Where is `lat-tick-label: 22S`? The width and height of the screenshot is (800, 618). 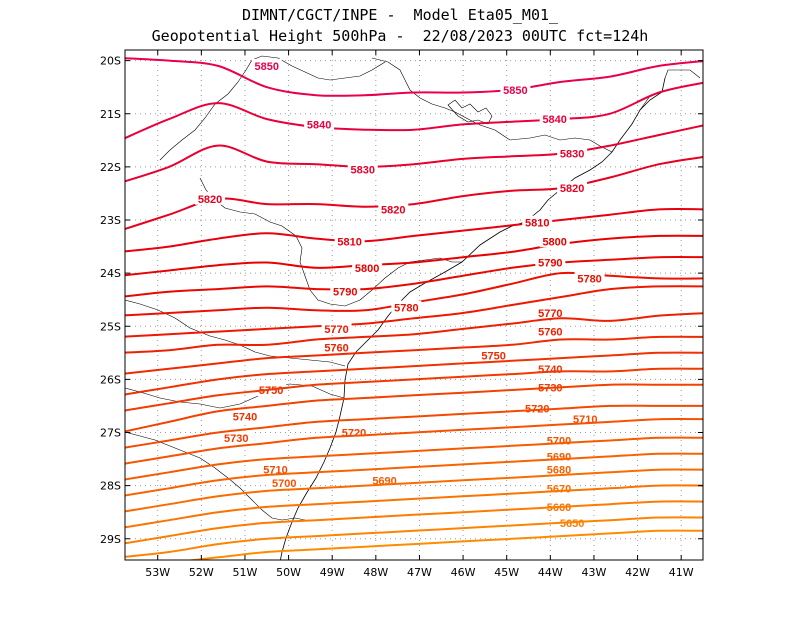
lat-tick-label: 22S is located at coordinates (110, 167).